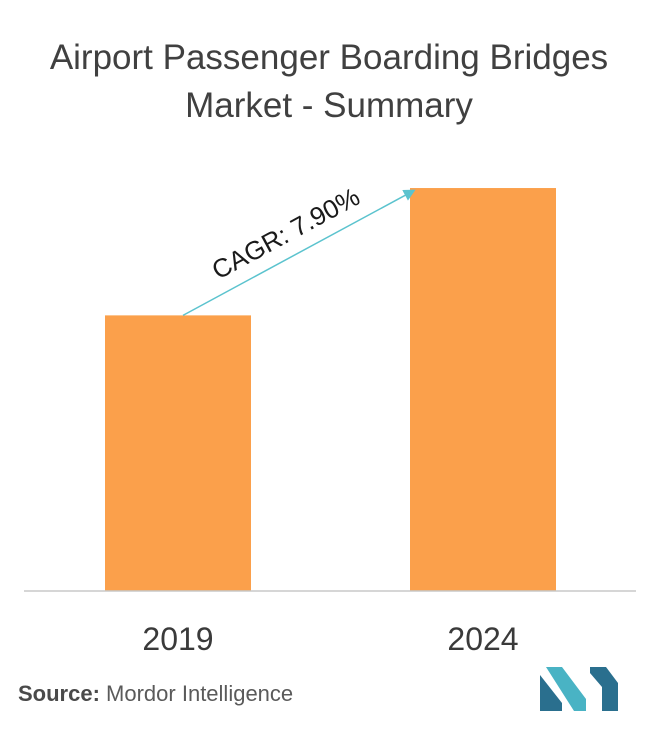 Image resolution: width=658 pixels, height=732 pixels. What do you see at coordinates (59, 693) in the screenshot?
I see `source-label: Source:` at bounding box center [59, 693].